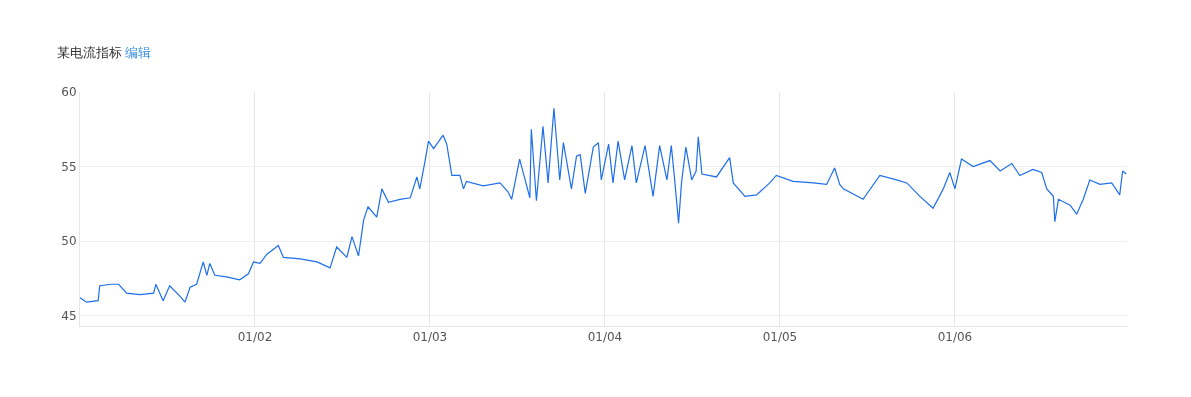  What do you see at coordinates (605, 337) in the screenshot?
I see `x-tick-label: 01/04` at bounding box center [605, 337].